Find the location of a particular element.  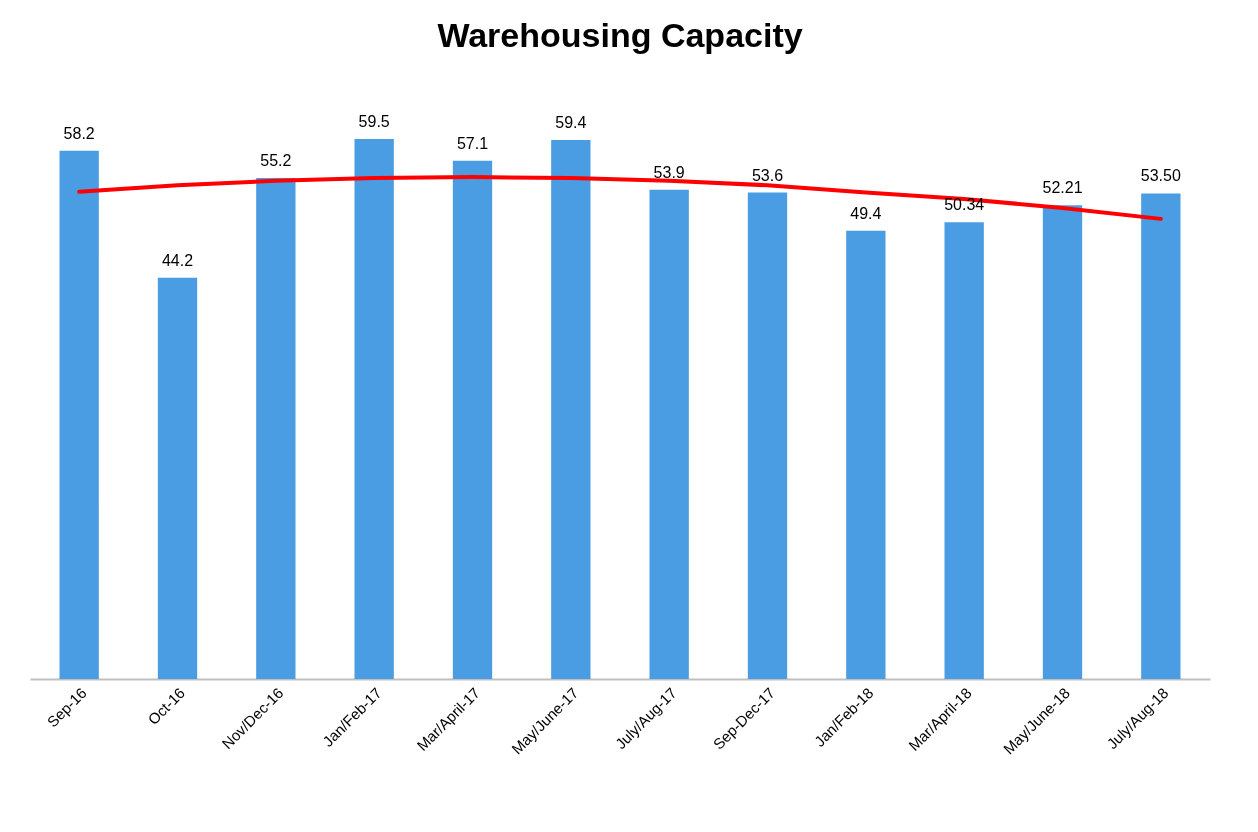

data-label: 44.2 is located at coordinates (177, 260).